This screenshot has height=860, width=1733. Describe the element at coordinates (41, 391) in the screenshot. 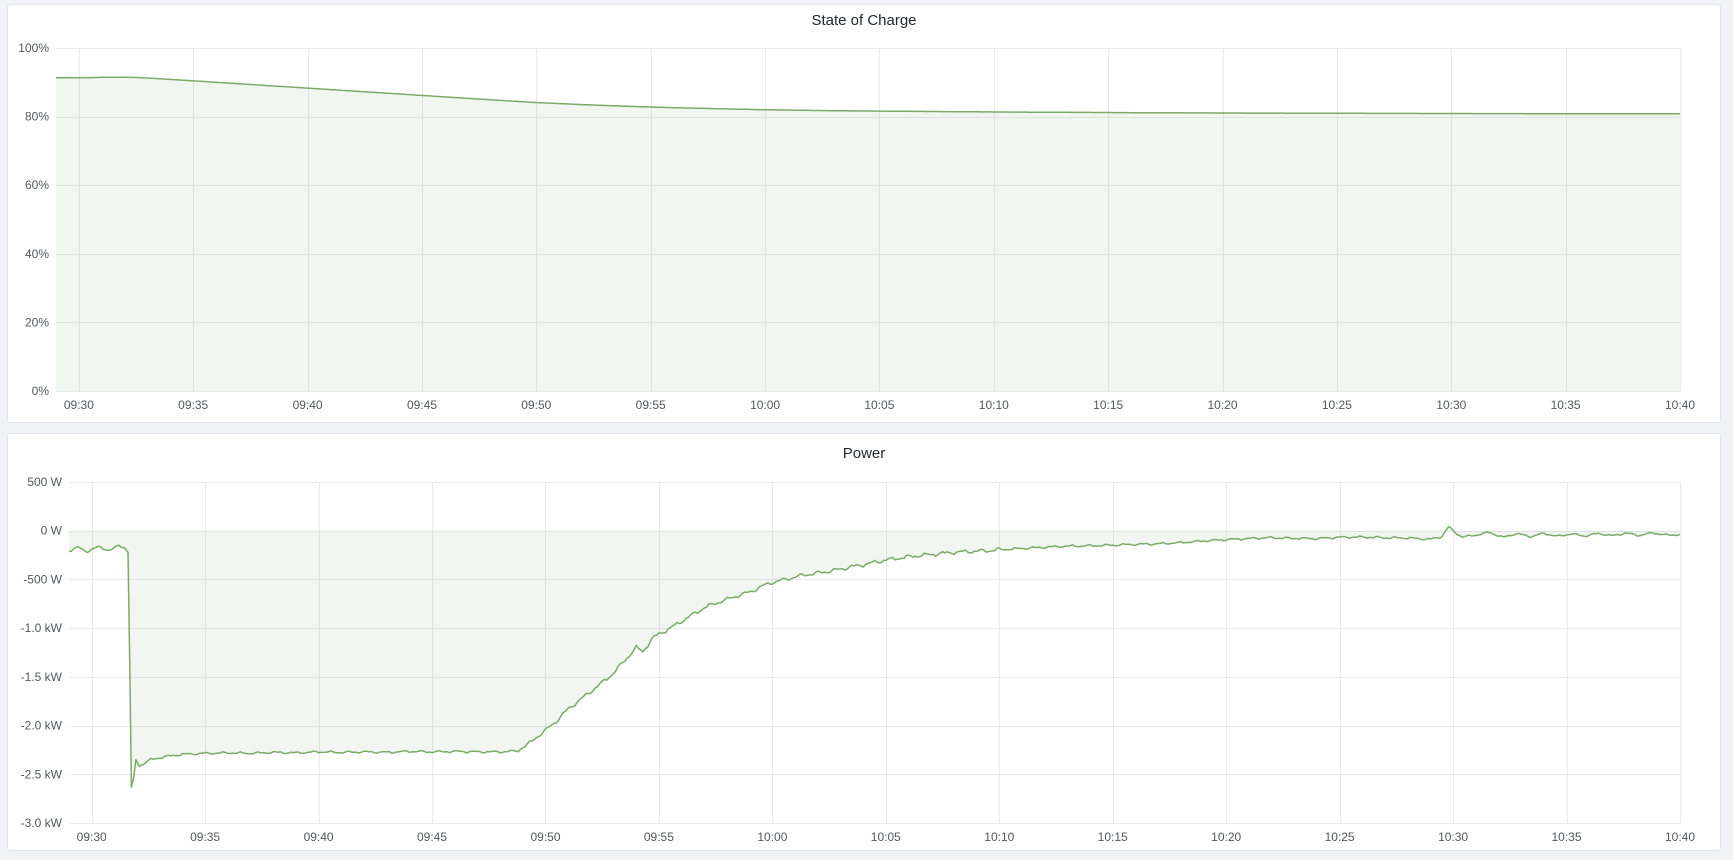

I see `y-tick-label: 0%` at that location.